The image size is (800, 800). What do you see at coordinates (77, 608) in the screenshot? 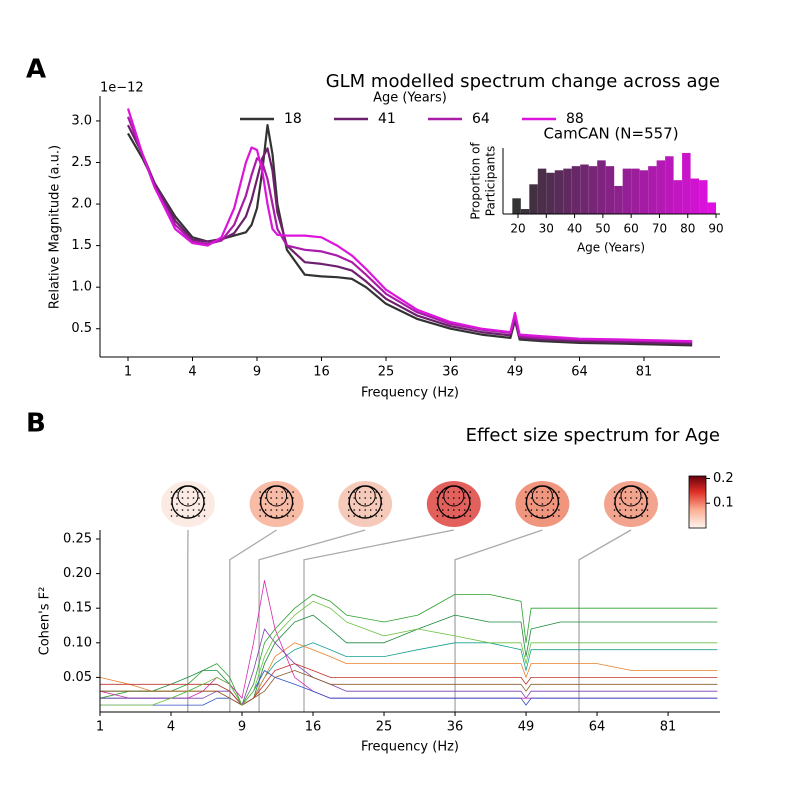
I see `y-tick-label: 0.15` at bounding box center [77, 608].